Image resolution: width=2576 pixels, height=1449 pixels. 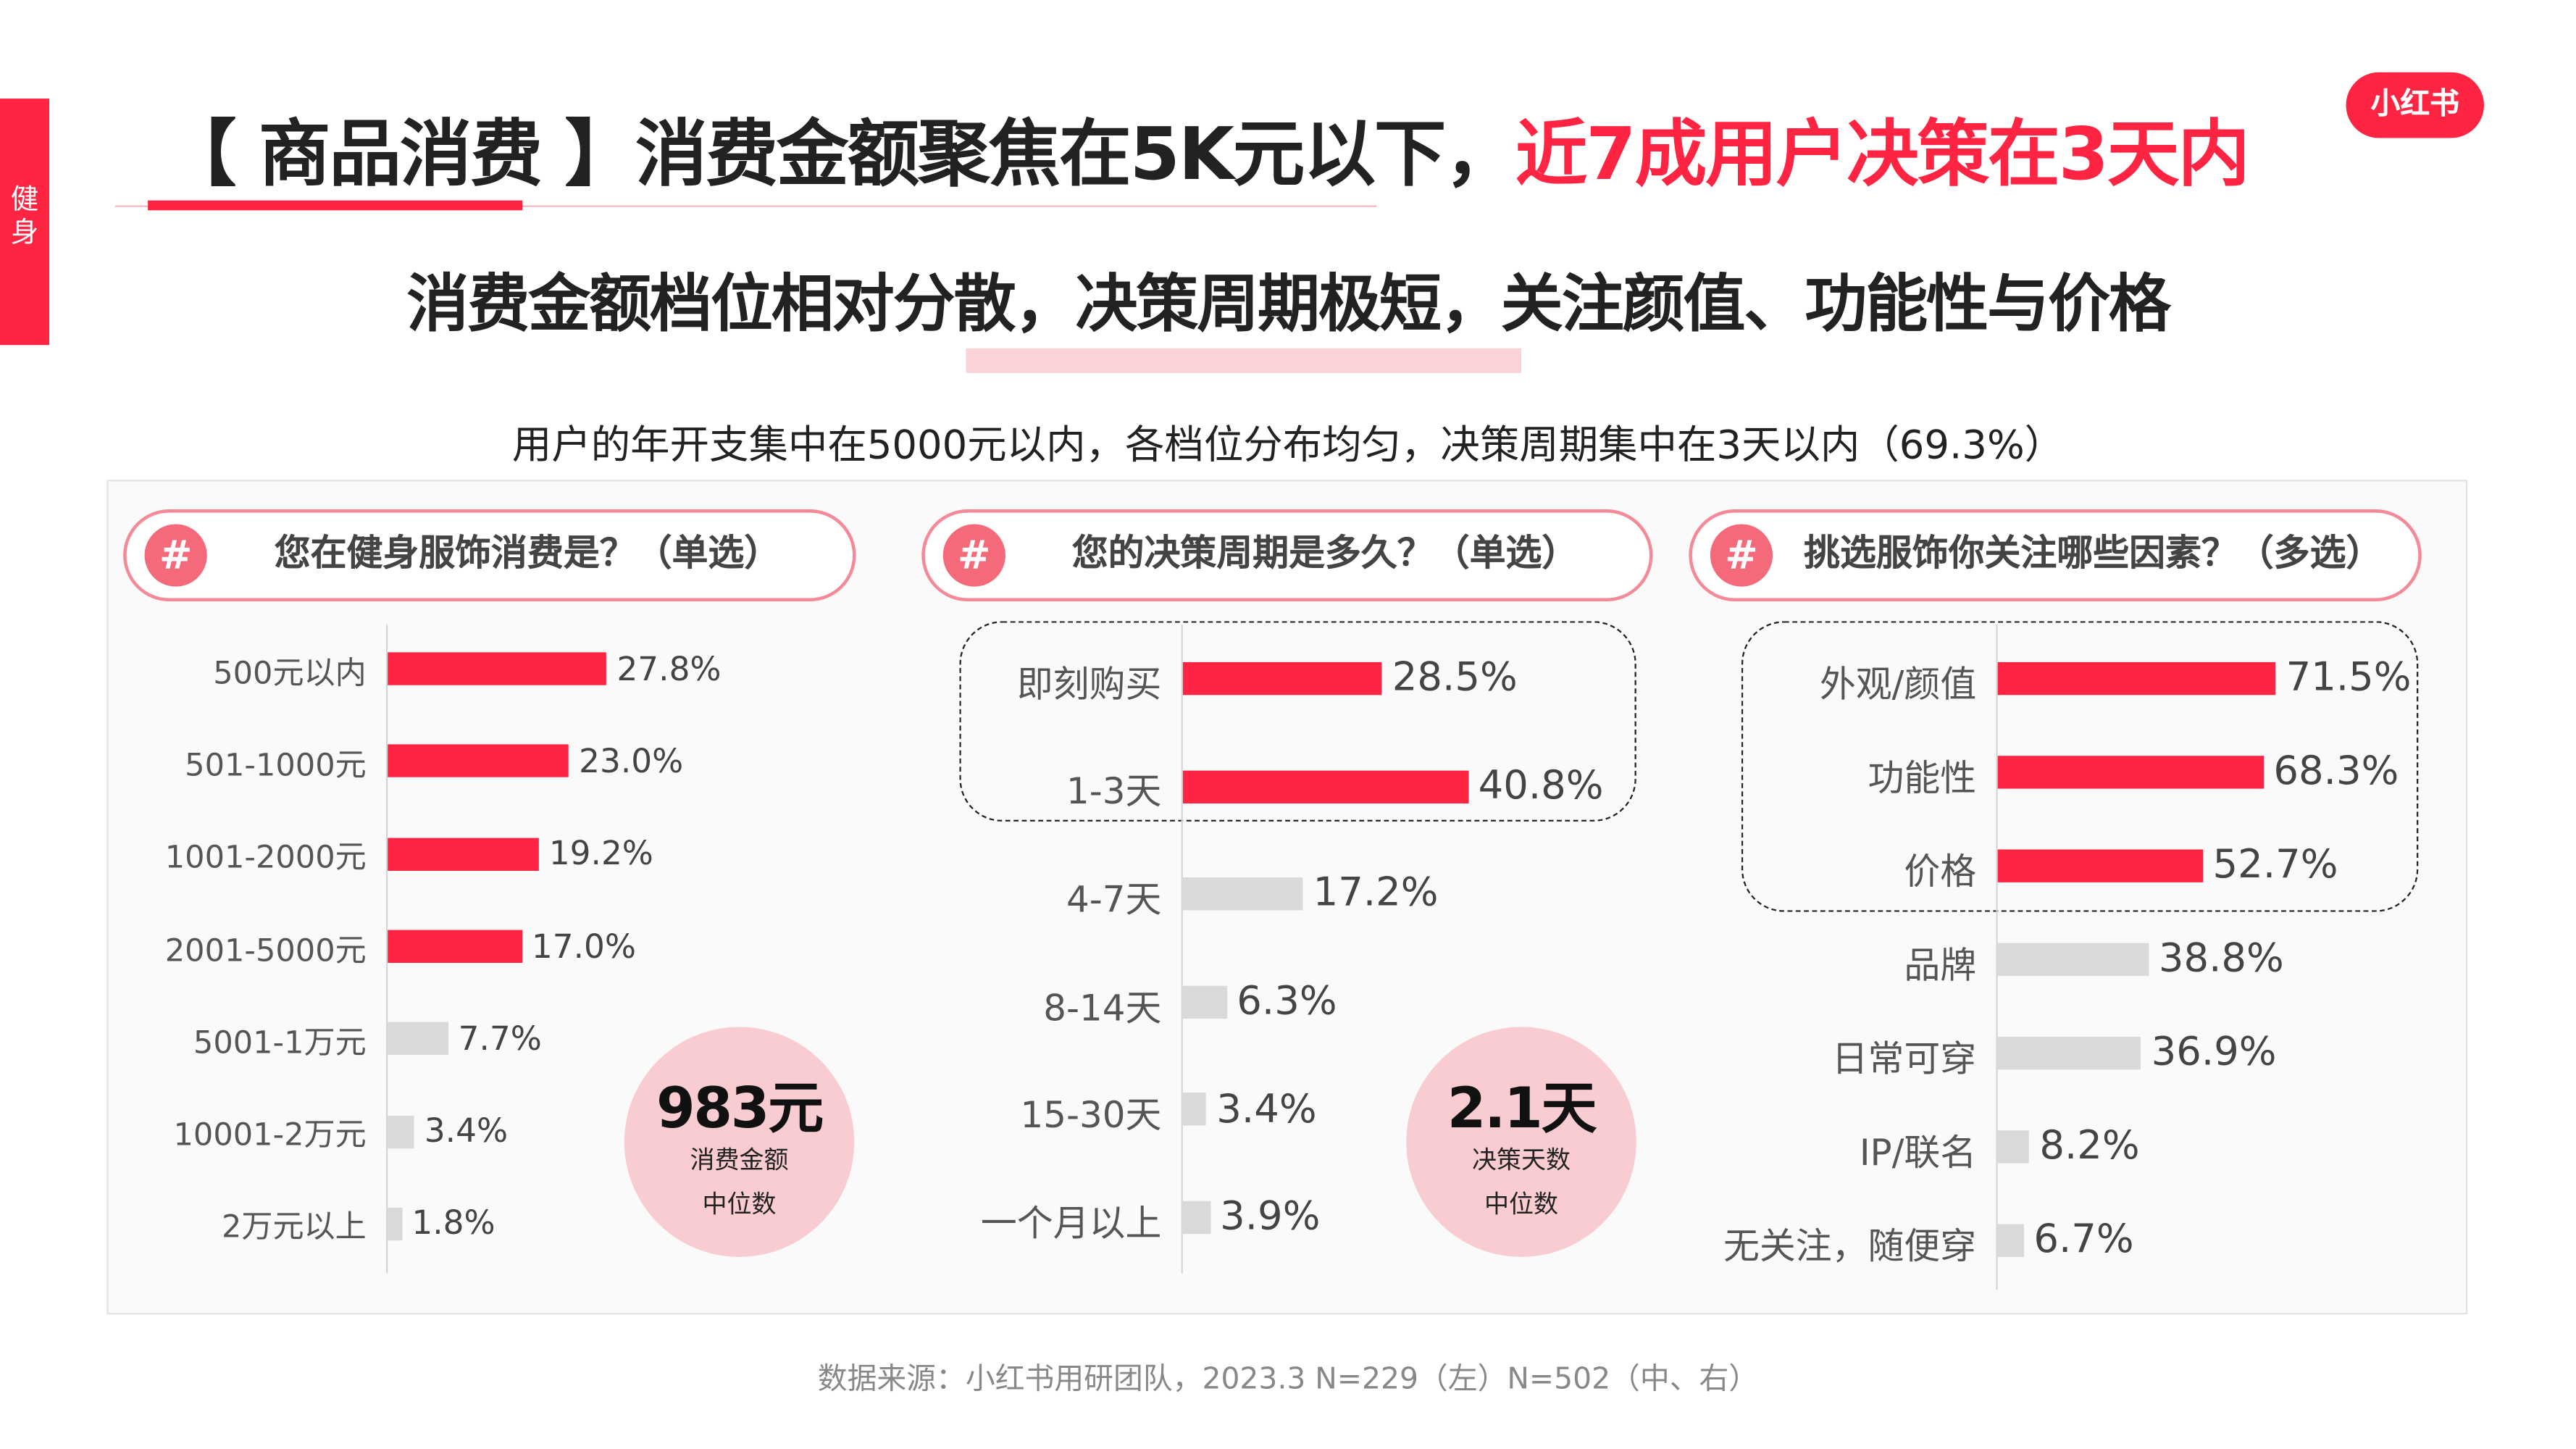 I want to click on axis-line-factors, so click(x=1997, y=957).